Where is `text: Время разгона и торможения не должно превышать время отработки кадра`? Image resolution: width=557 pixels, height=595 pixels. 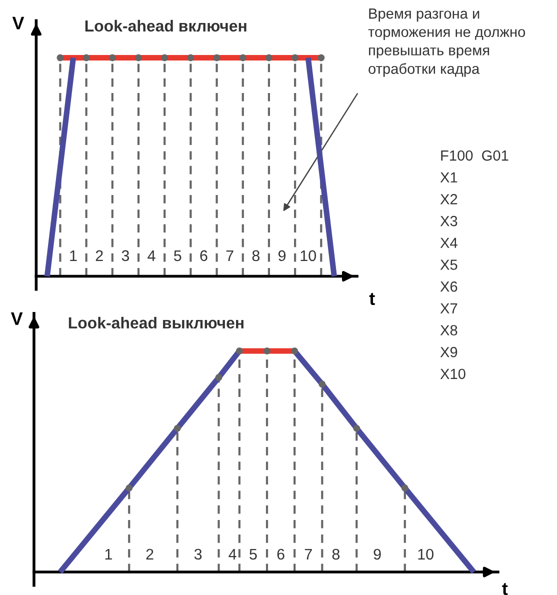 text: Время разгона и торможения не должно превышать время отработки кадра is located at coordinates (447, 42).